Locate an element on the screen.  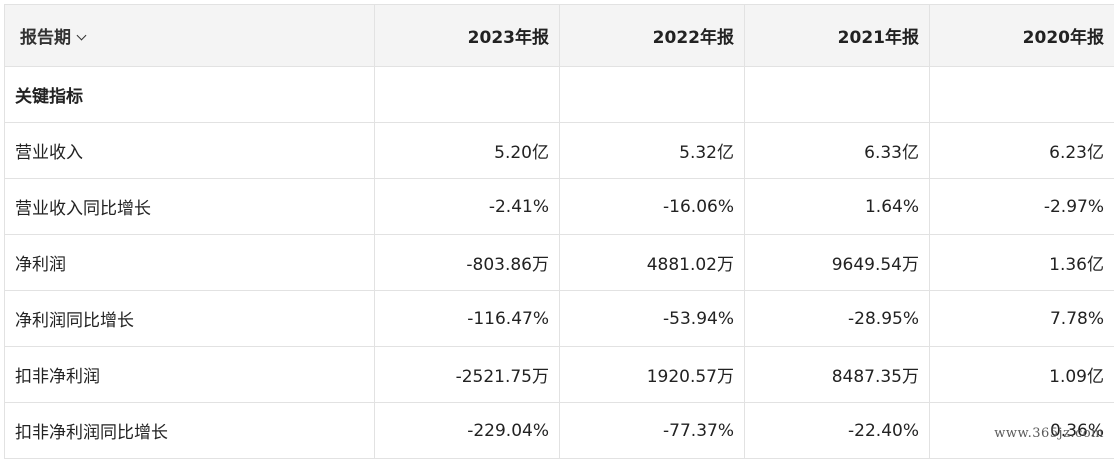
table-cell: -803.86万 is located at coordinates (467, 262).